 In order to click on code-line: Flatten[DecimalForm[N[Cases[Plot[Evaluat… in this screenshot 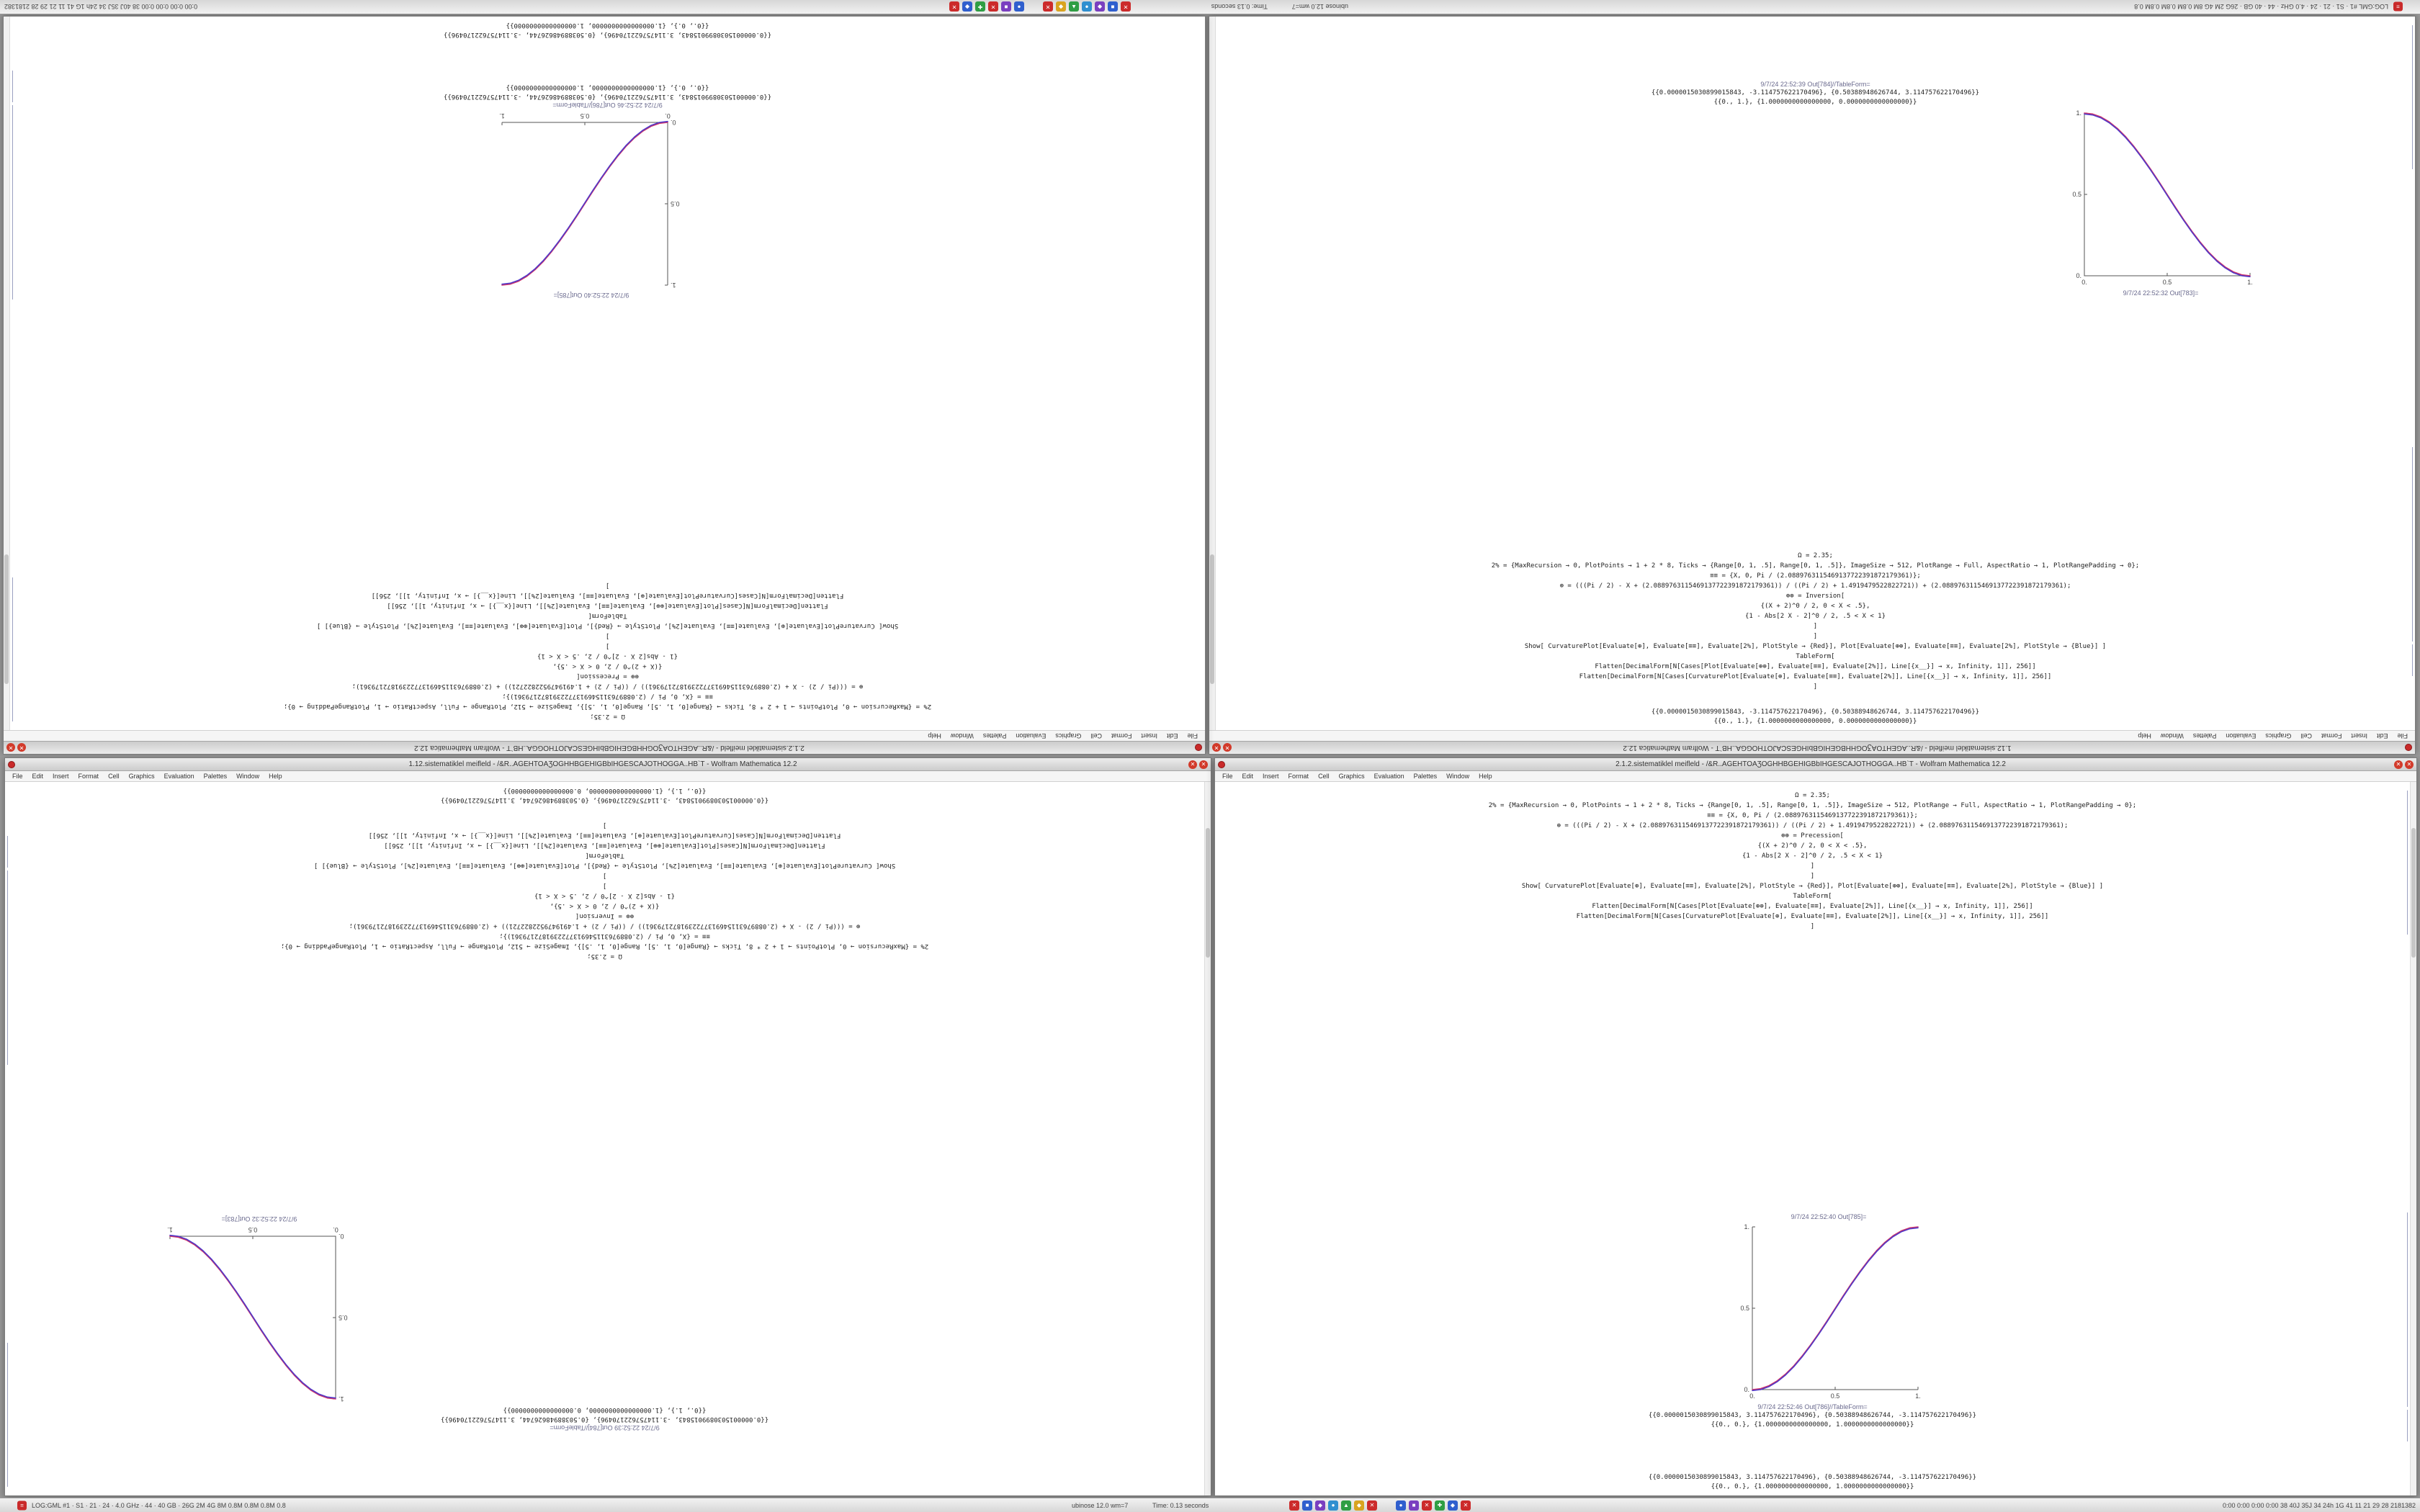, I will do `click(604, 845)`.